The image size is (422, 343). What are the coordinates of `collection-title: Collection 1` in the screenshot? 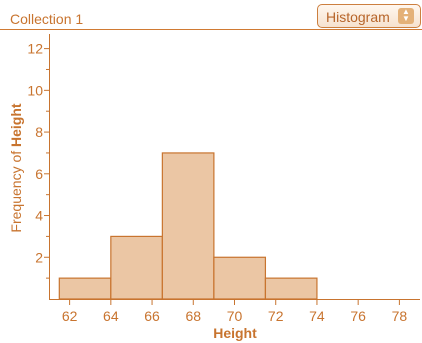 It's located at (47, 19).